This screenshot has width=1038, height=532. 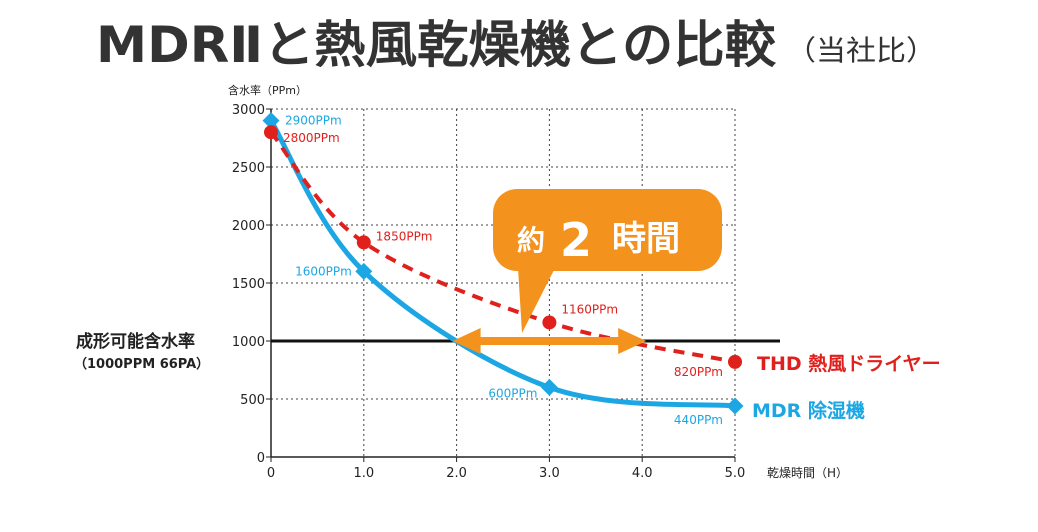 I want to click on annotation-bubble-pointer, so click(x=536, y=300).